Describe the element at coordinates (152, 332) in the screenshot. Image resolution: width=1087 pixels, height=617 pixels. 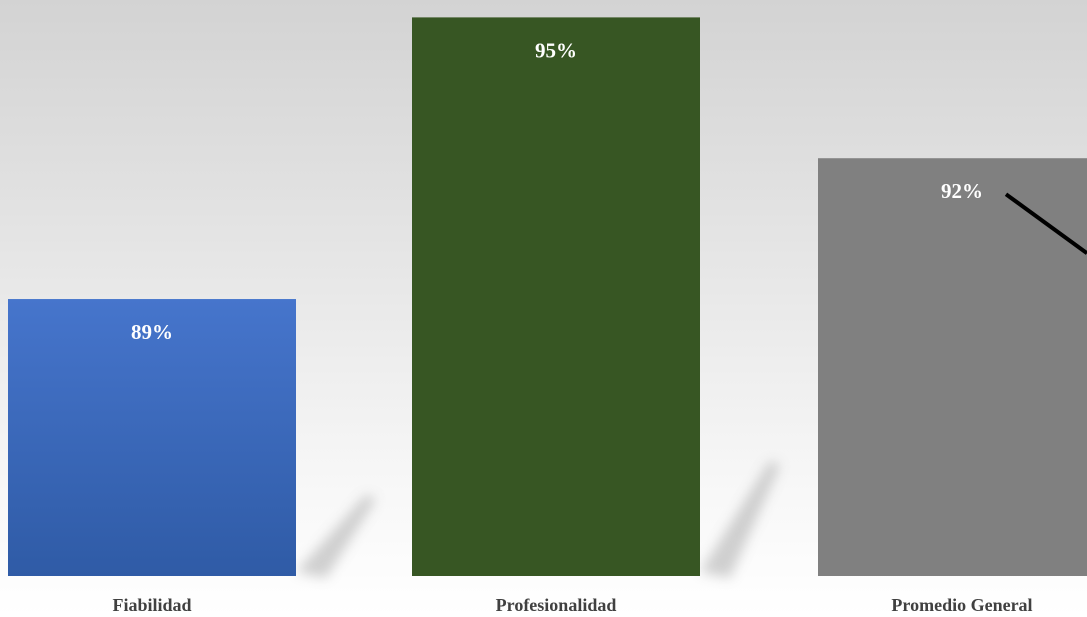
I see `data-label-fiabilidad: 89%` at that location.